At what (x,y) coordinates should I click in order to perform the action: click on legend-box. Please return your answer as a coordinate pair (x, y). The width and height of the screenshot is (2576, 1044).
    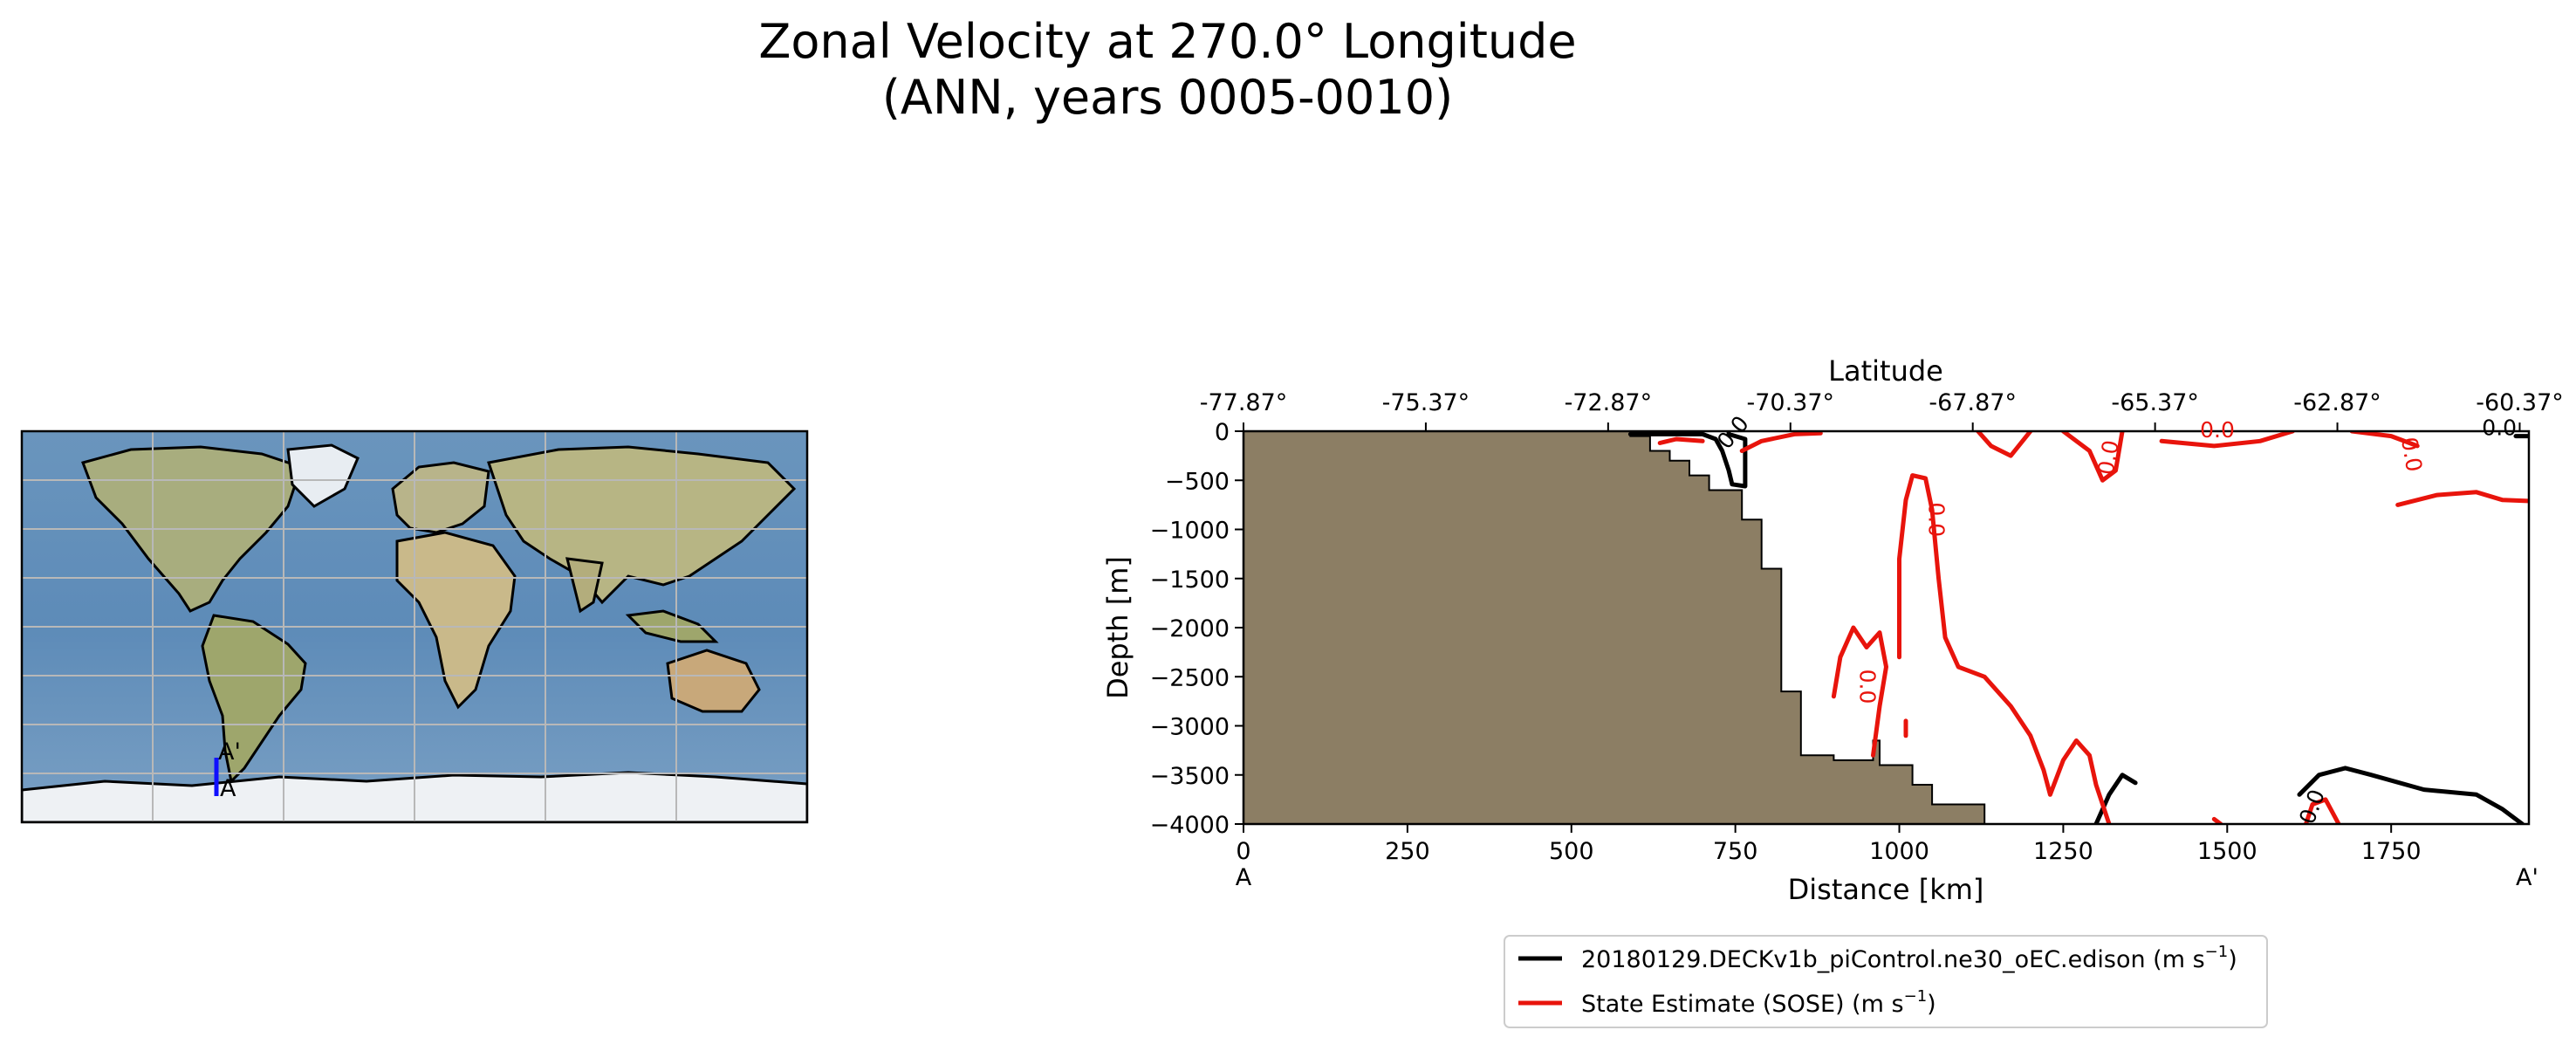
    Looking at the image, I should click on (1886, 981).